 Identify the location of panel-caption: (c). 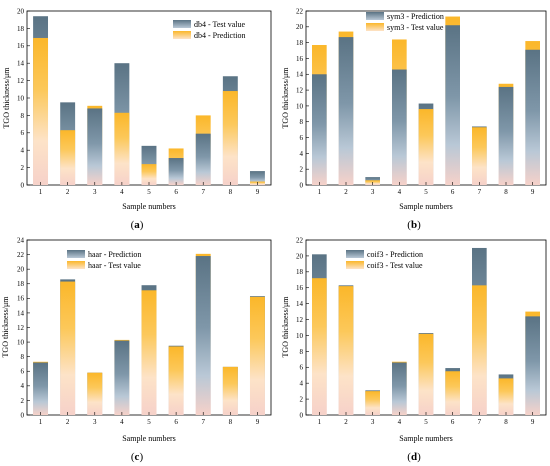
(137, 457).